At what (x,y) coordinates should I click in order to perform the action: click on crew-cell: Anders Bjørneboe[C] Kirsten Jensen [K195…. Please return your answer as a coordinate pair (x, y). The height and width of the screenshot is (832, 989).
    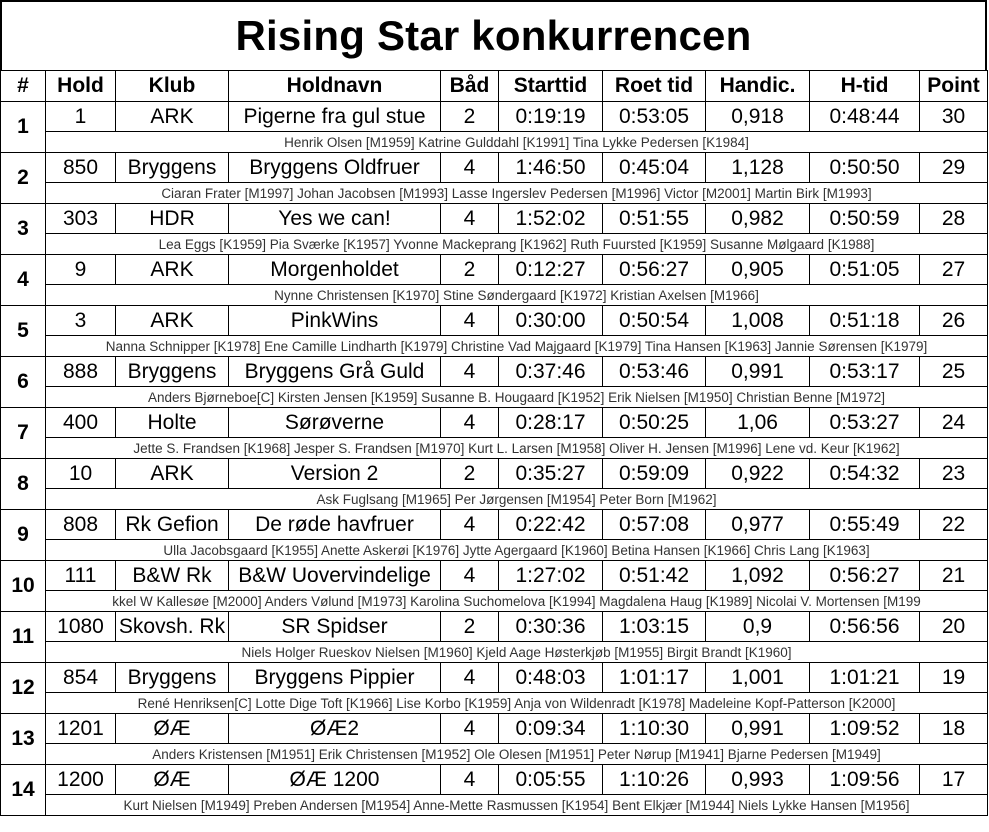
    Looking at the image, I should click on (516, 397).